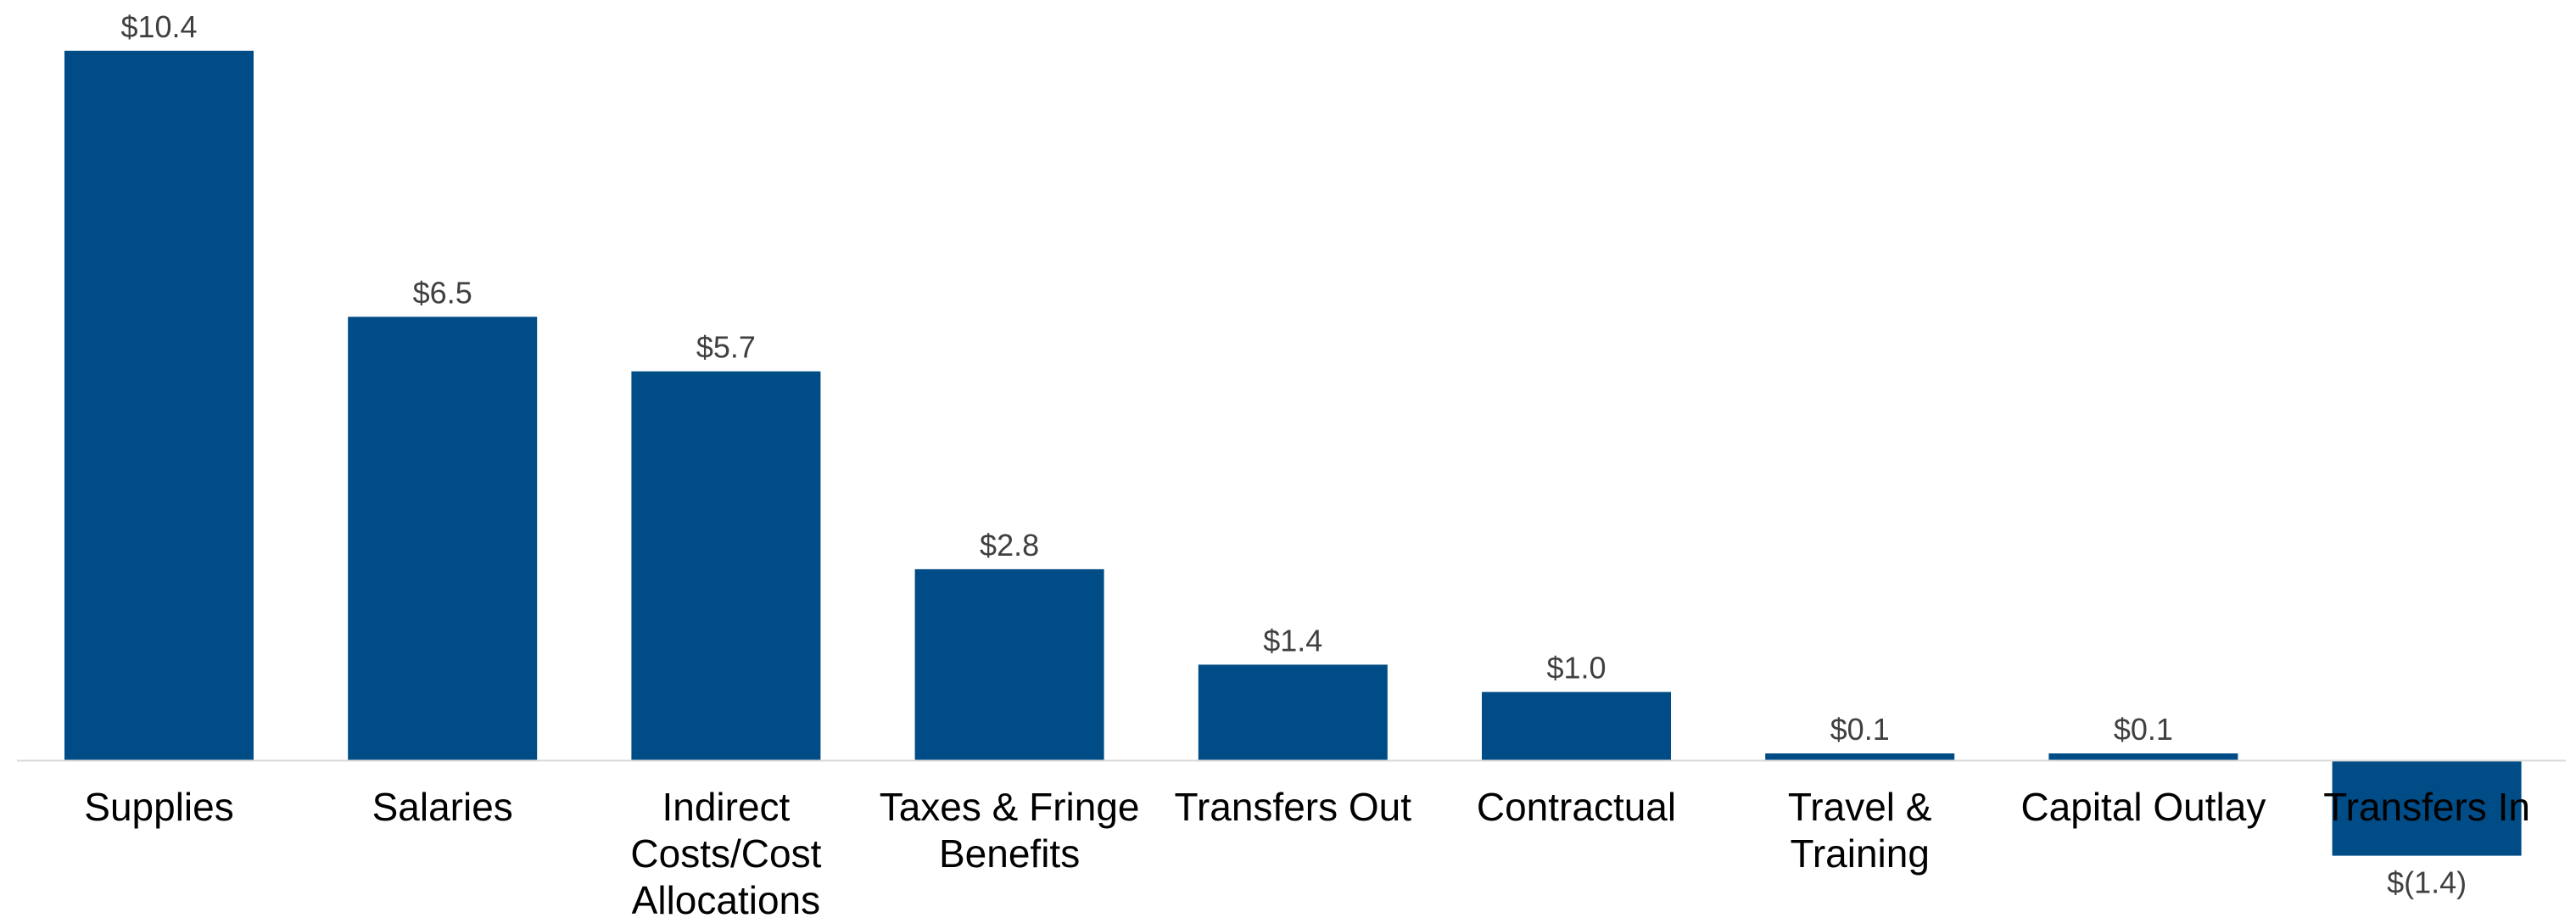 Image resolution: width=2576 pixels, height=918 pixels. What do you see at coordinates (1292, 640) in the screenshot?
I see `data-label: $1.4` at bounding box center [1292, 640].